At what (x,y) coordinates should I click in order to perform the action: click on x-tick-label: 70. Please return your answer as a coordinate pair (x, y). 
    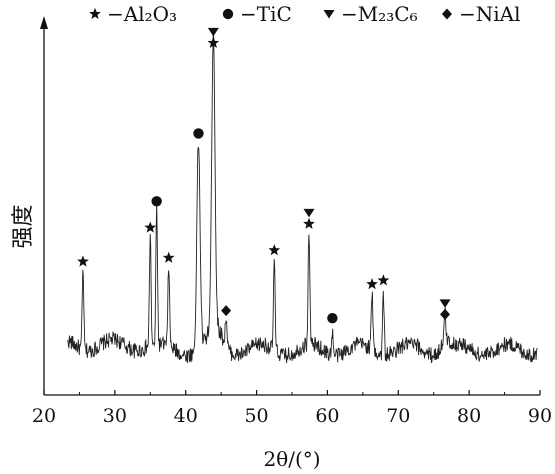
    Looking at the image, I should click on (398, 416).